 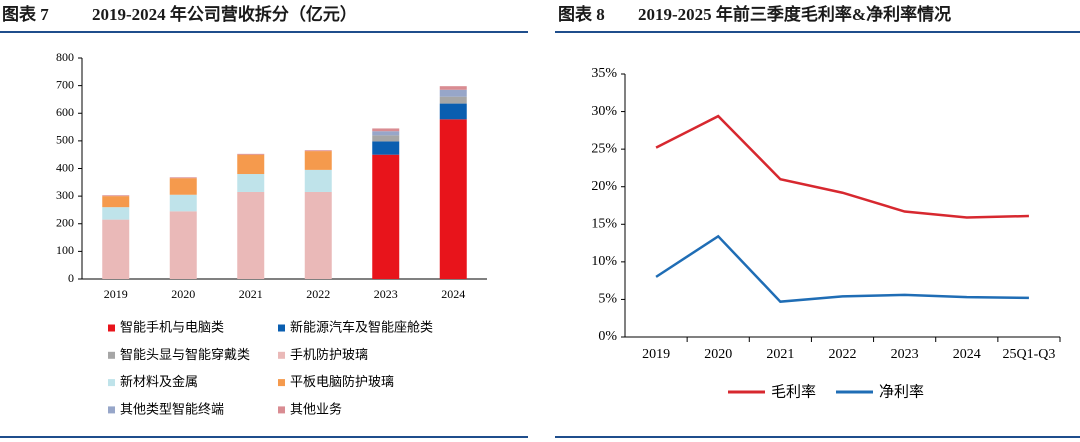 What do you see at coordinates (71, 278) in the screenshot?
I see `y-tick-label: 0` at bounding box center [71, 278].